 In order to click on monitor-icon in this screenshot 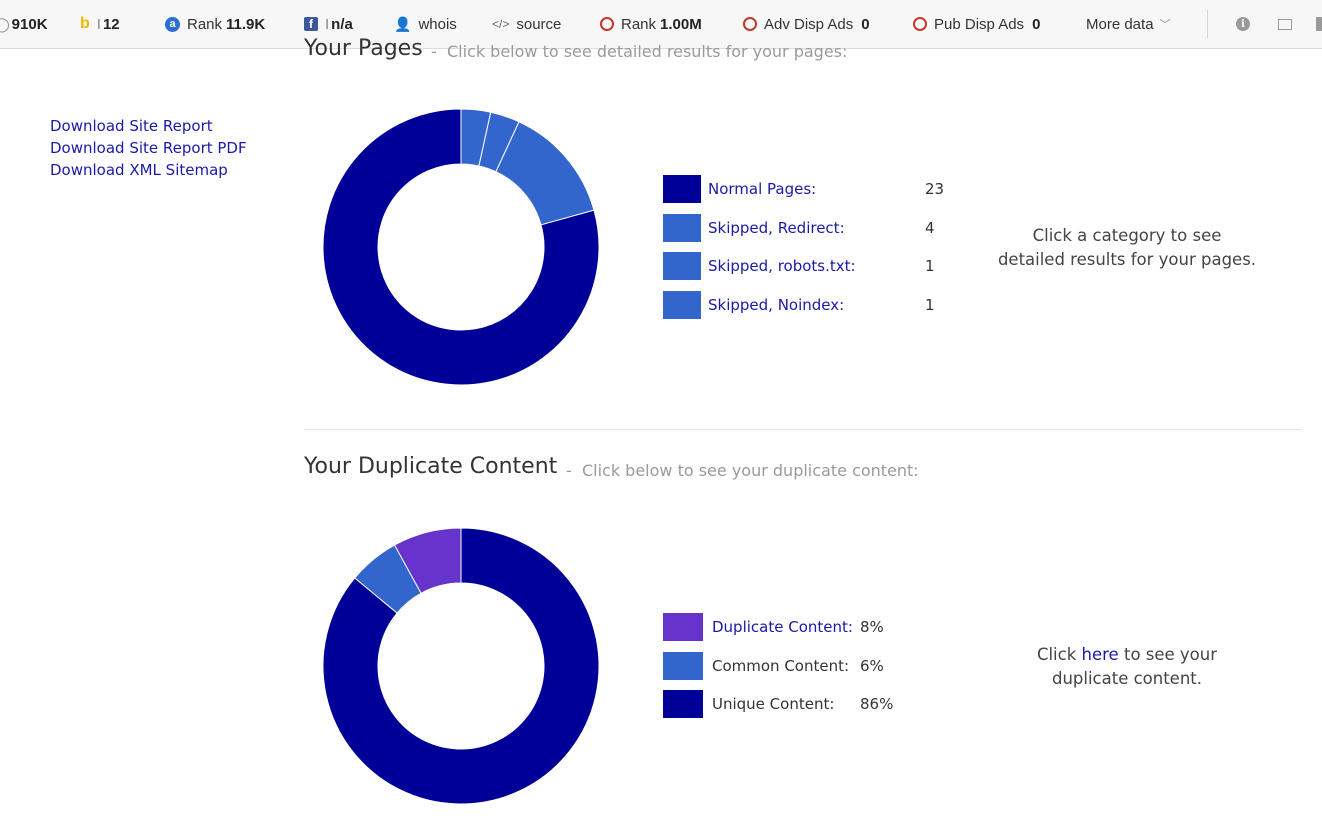, I will do `click(1285, 24)`.